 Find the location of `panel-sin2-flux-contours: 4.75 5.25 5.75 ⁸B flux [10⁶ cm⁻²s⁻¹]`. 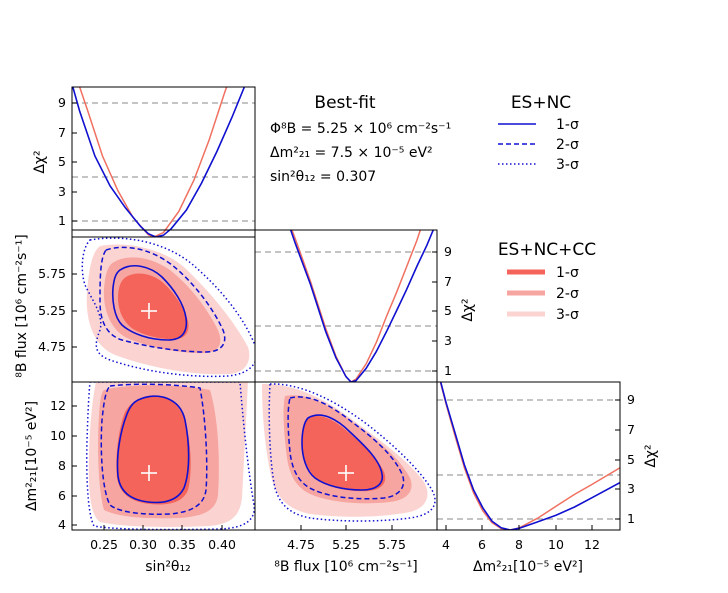

panel-sin2-flux-contours: 4.75 5.25 5.75 ⁸B flux [10⁶ cm⁻²s⁻¹] is located at coordinates (135, 306).